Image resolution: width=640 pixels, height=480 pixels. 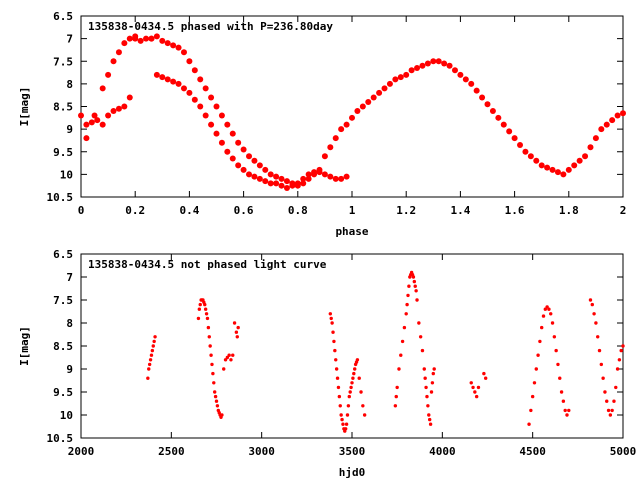 I want to click on x-tick-label: 3000, so click(x=261, y=451).